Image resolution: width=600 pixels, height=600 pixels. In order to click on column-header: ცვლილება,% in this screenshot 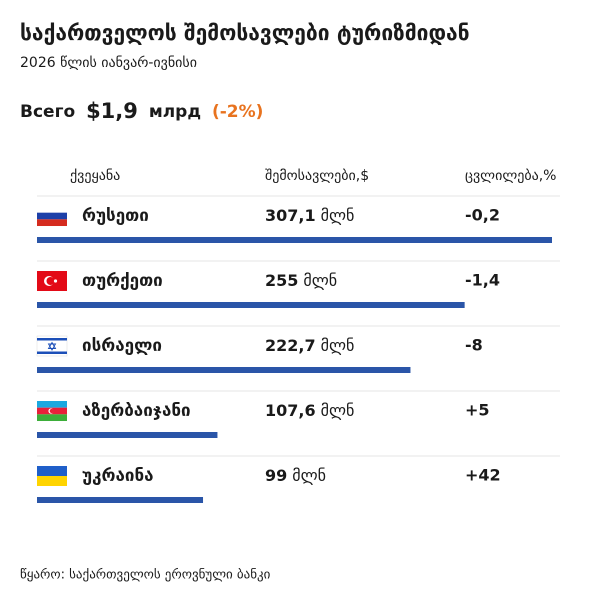, I will do `click(510, 176)`.